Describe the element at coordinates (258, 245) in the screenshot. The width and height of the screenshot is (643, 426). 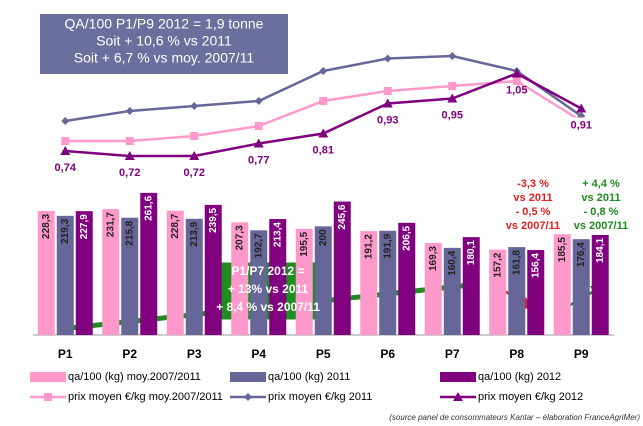
I see `bar-value-label: 192,7` at that location.